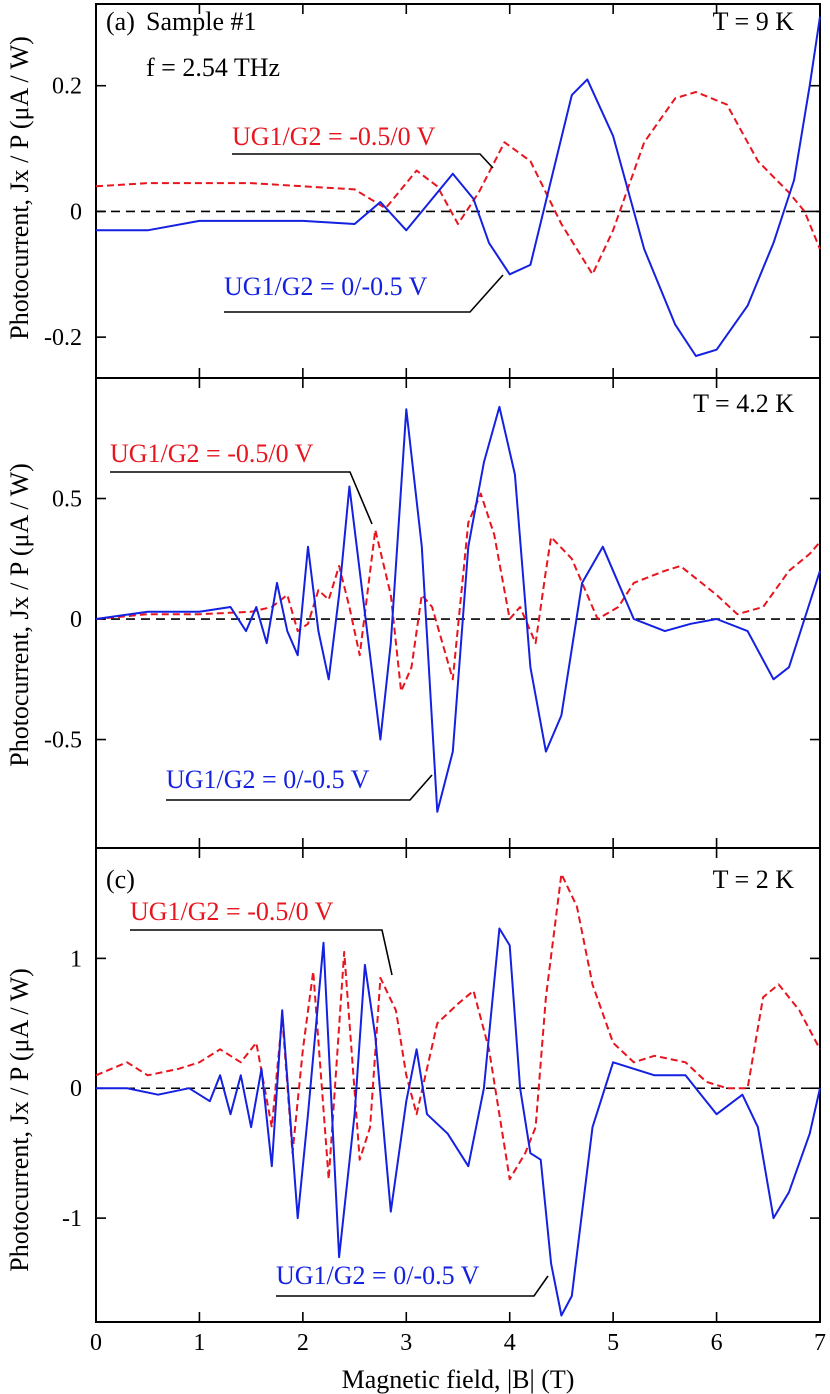  What do you see at coordinates (268, 779) in the screenshot?
I see `annotation-blue-b: UG1/G2 = 0/-0.5 V` at bounding box center [268, 779].